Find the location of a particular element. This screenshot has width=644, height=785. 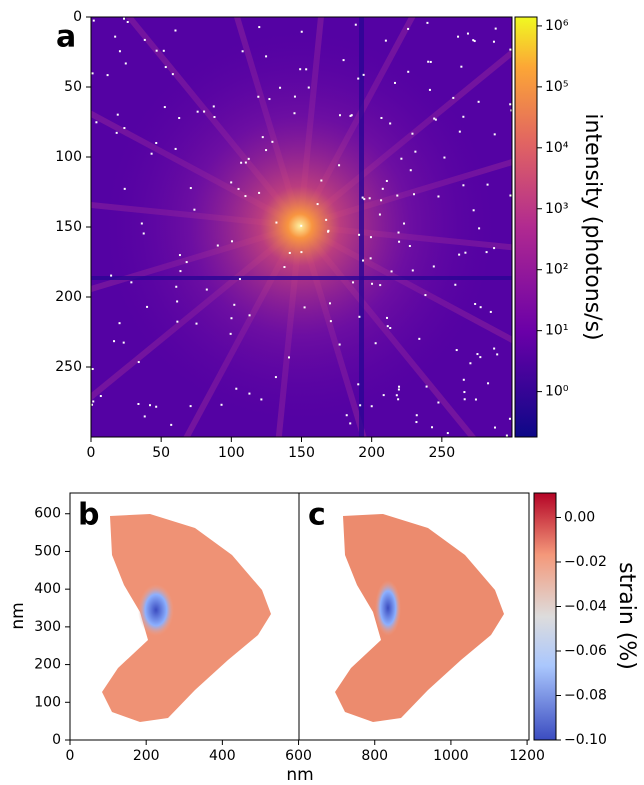

colorbar-tick-label: 10¹ is located at coordinates (556, 331).